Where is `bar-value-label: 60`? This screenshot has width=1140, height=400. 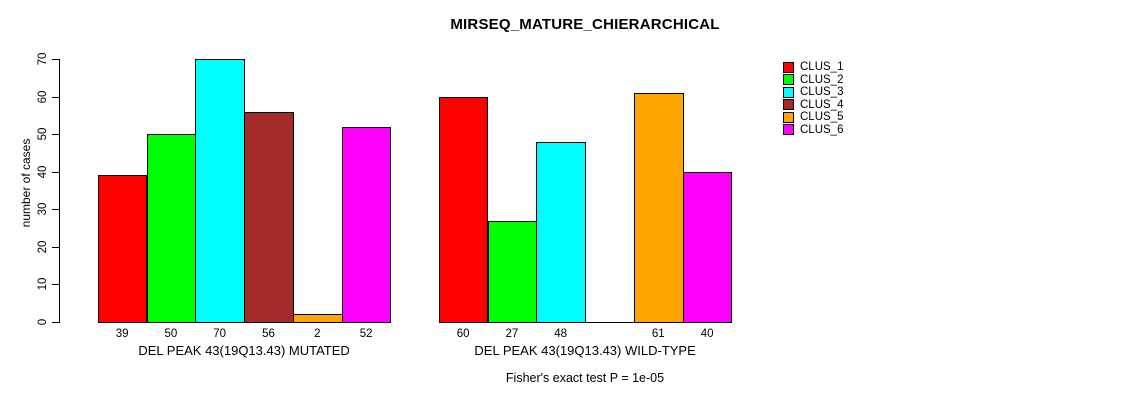 bar-value-label: 60 is located at coordinates (463, 334).